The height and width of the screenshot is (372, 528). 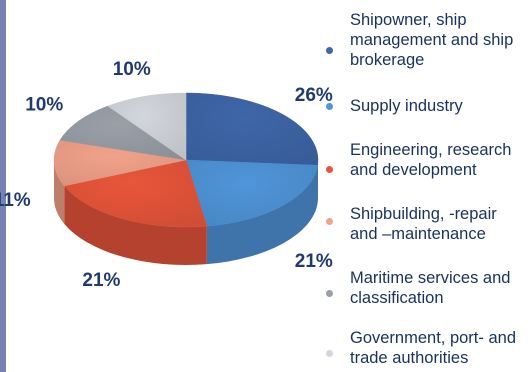 I want to click on legend-item-supply-industry: Supply industry, so click(x=425, y=107).